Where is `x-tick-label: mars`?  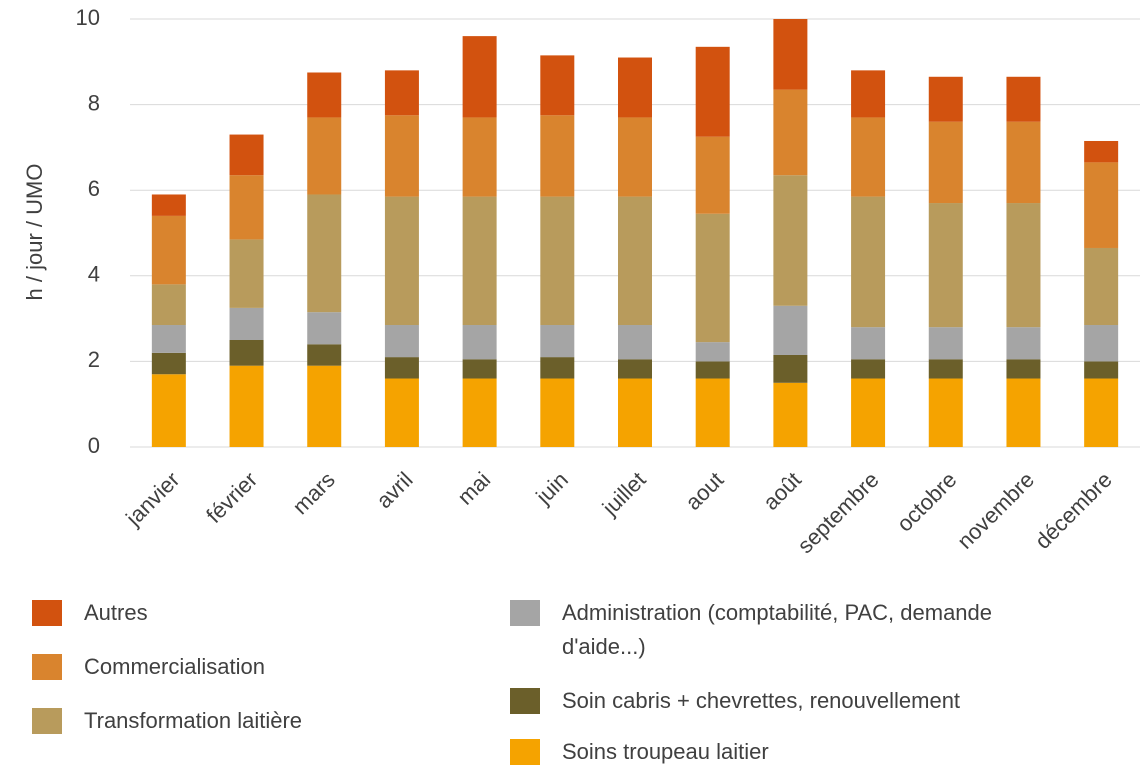
x-tick-label: mars is located at coordinates (314, 493).